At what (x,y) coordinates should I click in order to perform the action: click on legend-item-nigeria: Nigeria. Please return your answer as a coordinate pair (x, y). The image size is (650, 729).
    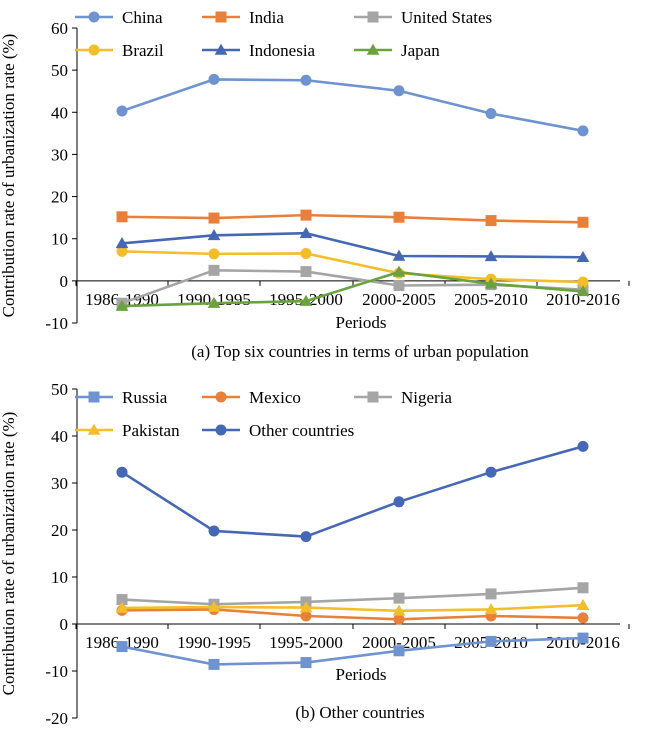
    Looking at the image, I should click on (403, 397).